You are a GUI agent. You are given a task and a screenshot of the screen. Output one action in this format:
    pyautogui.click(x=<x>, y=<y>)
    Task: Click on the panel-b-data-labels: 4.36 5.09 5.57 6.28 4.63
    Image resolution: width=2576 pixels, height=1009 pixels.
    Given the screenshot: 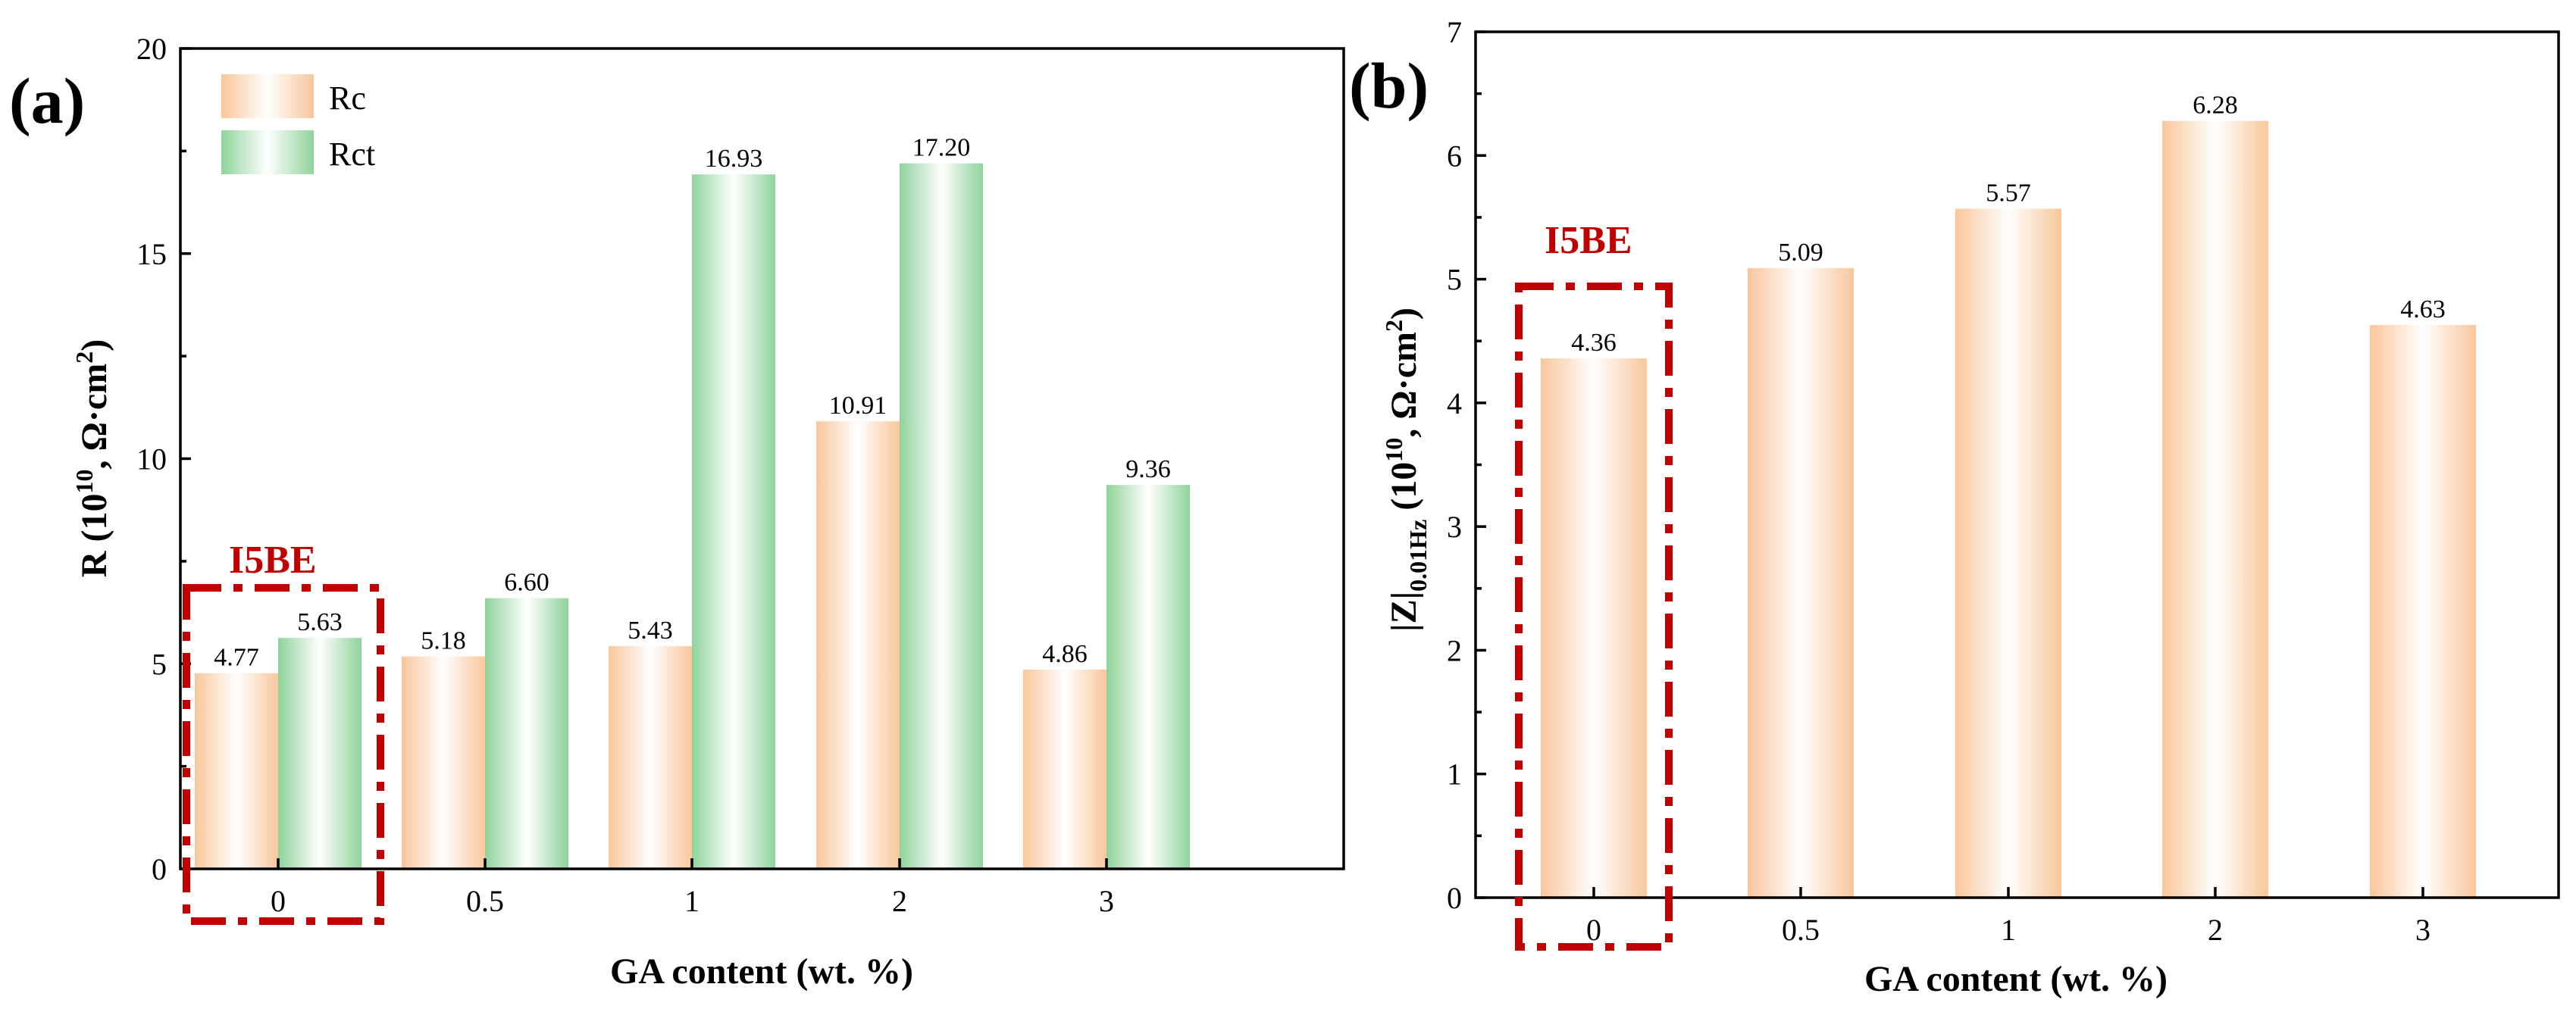 What is the action you would take?
    pyautogui.click(x=2008, y=225)
    